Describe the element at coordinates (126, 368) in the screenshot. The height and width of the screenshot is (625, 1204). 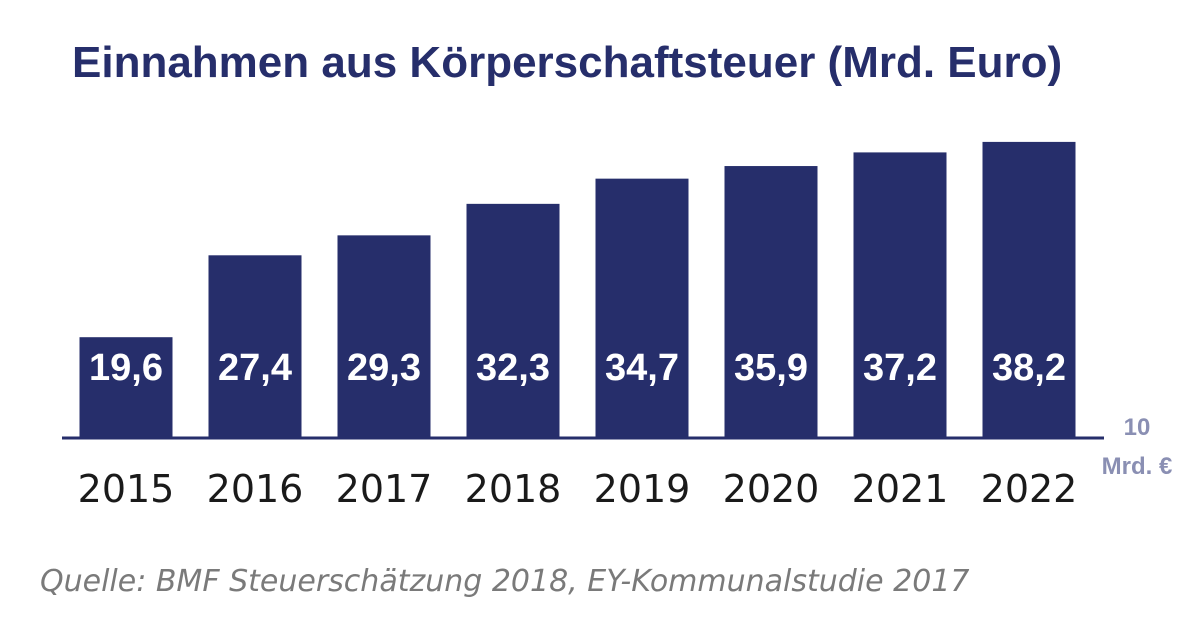
I see `bar-value-label-2015: 19,6` at that location.